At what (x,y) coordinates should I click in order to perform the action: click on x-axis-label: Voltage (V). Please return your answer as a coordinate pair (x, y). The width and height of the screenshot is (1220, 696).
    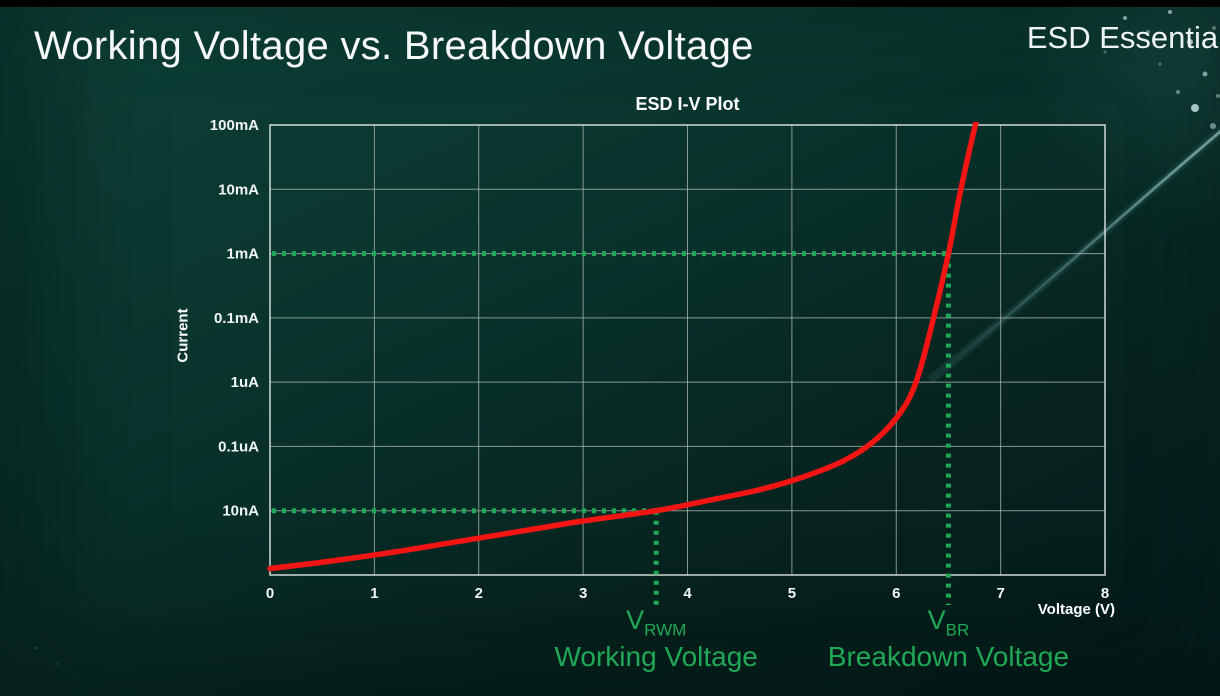
    Looking at the image, I should click on (1076, 609).